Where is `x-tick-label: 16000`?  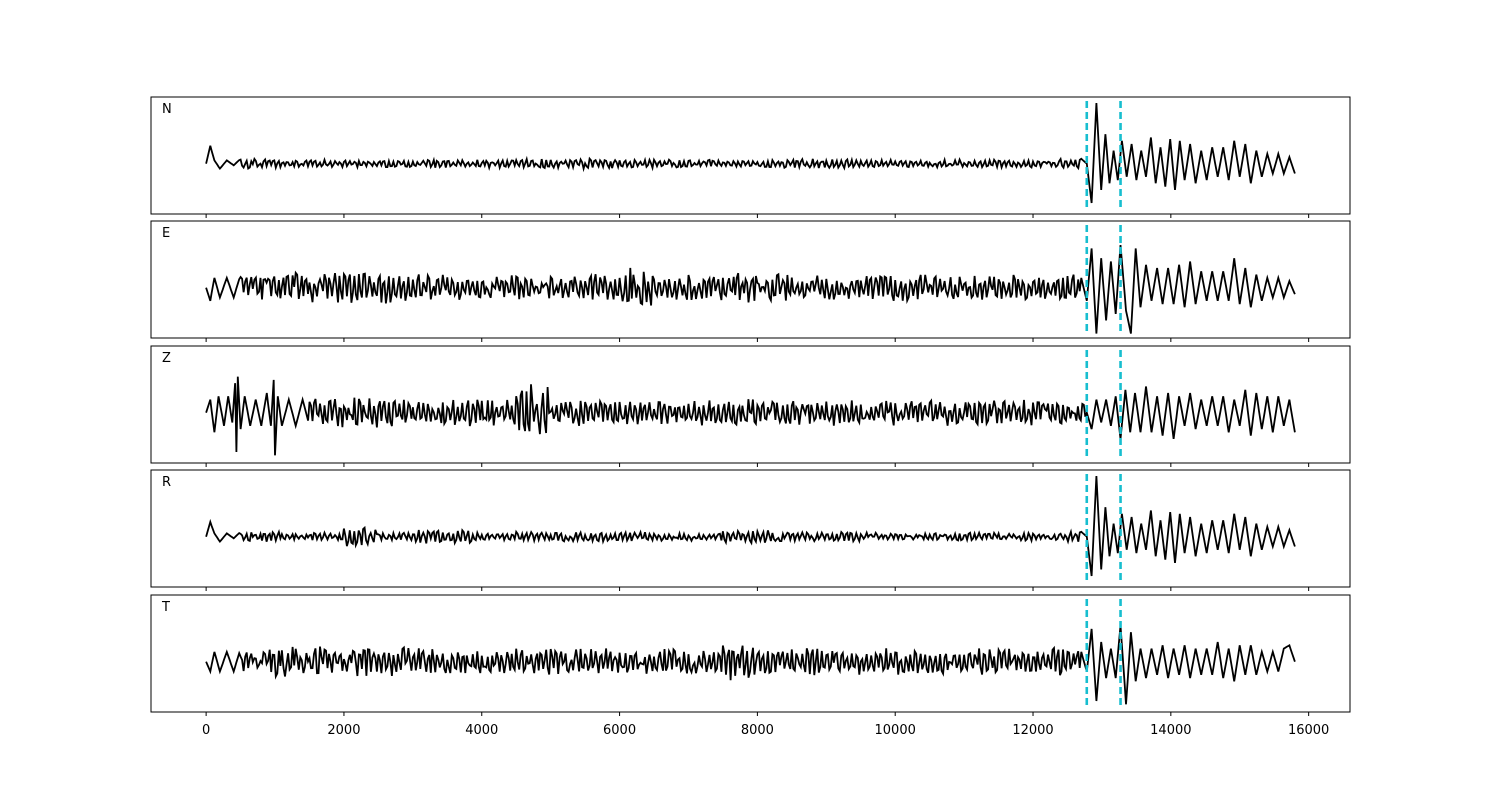 x-tick-label: 16000 is located at coordinates (1308, 730).